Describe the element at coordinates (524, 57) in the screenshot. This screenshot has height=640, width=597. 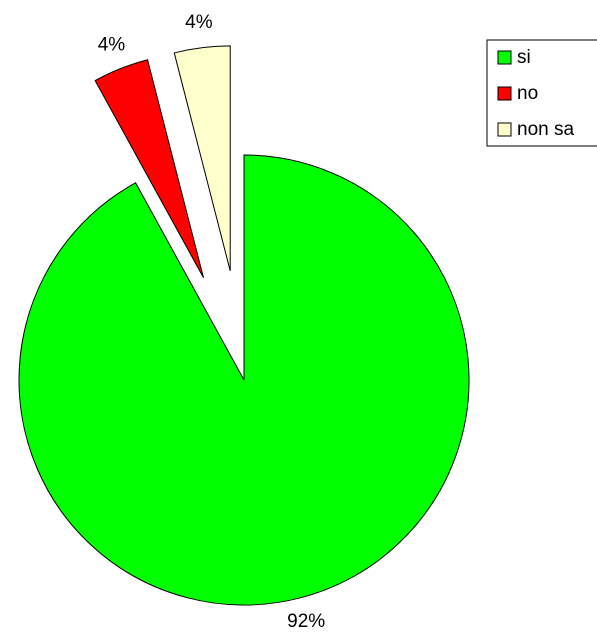
I see `legend-label: si` at that location.